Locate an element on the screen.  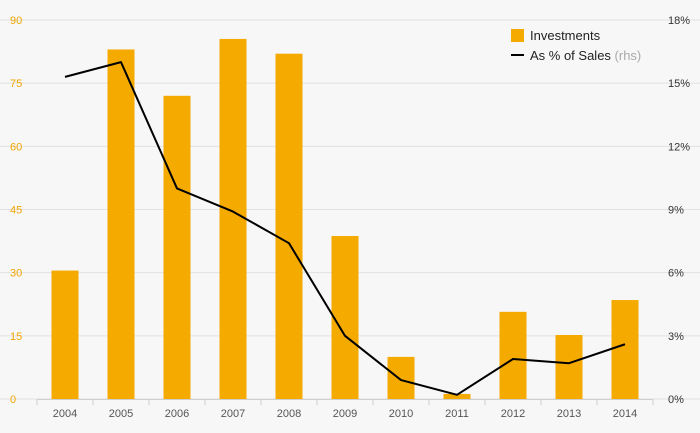
x-axis-tick-label: 2014 is located at coordinates (625, 414).